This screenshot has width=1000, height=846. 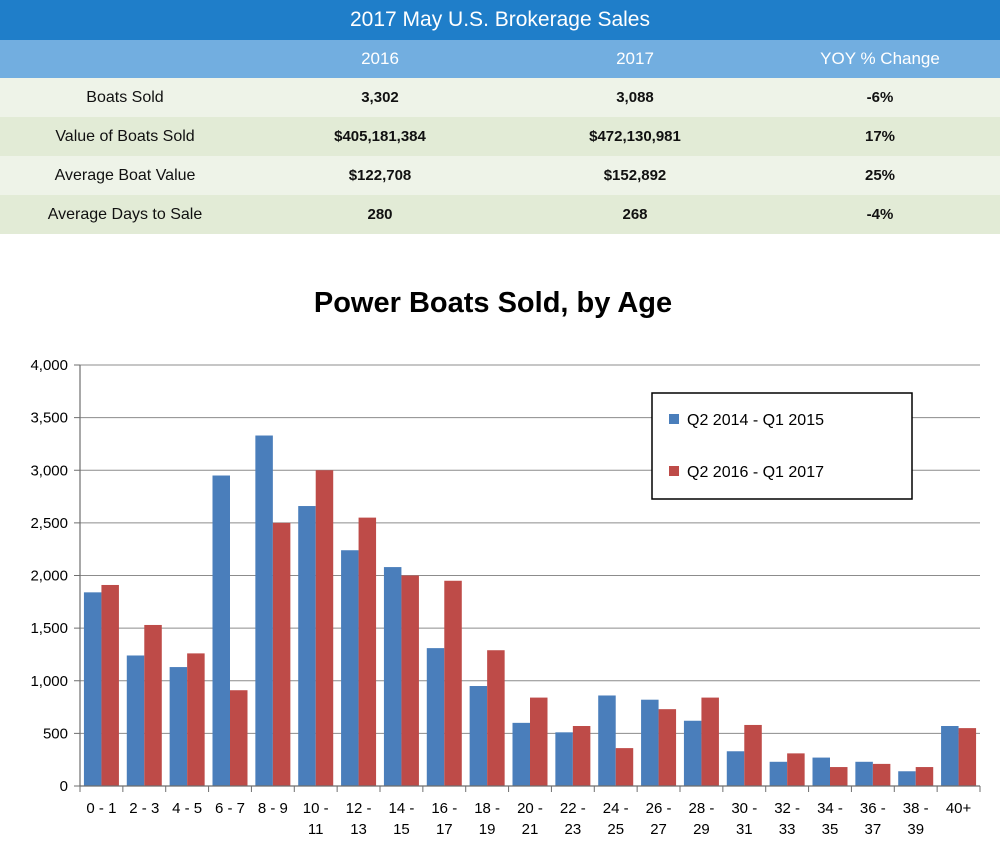 I want to click on cell-yoy: 17%, so click(x=880, y=136).